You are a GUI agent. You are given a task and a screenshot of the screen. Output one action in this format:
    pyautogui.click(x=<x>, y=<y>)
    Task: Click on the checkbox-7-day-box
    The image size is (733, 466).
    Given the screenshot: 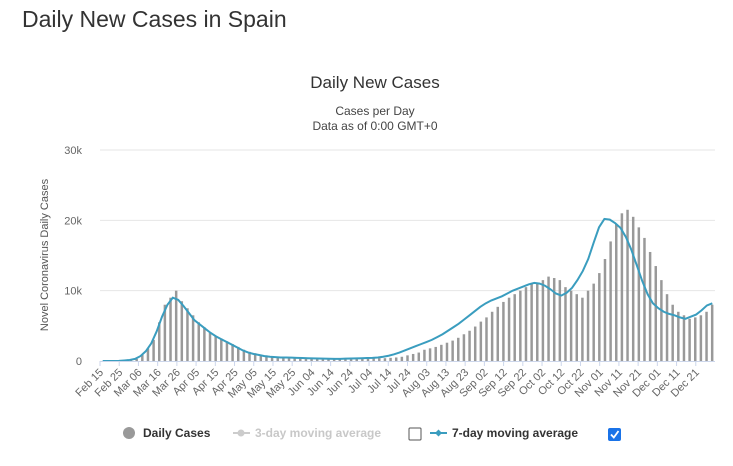 What is the action you would take?
    pyautogui.click(x=614, y=434)
    